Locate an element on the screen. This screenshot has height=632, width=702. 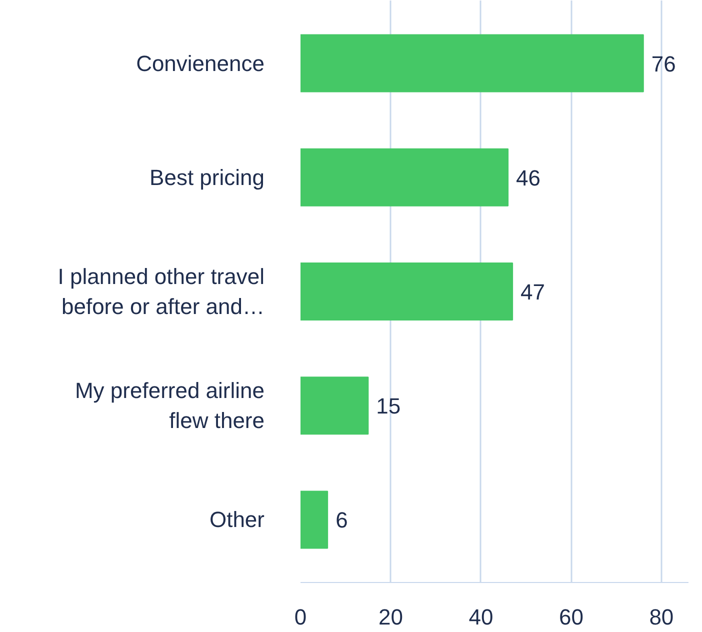
y-tick-label: My preferred airline flew there is located at coordinates (169, 406).